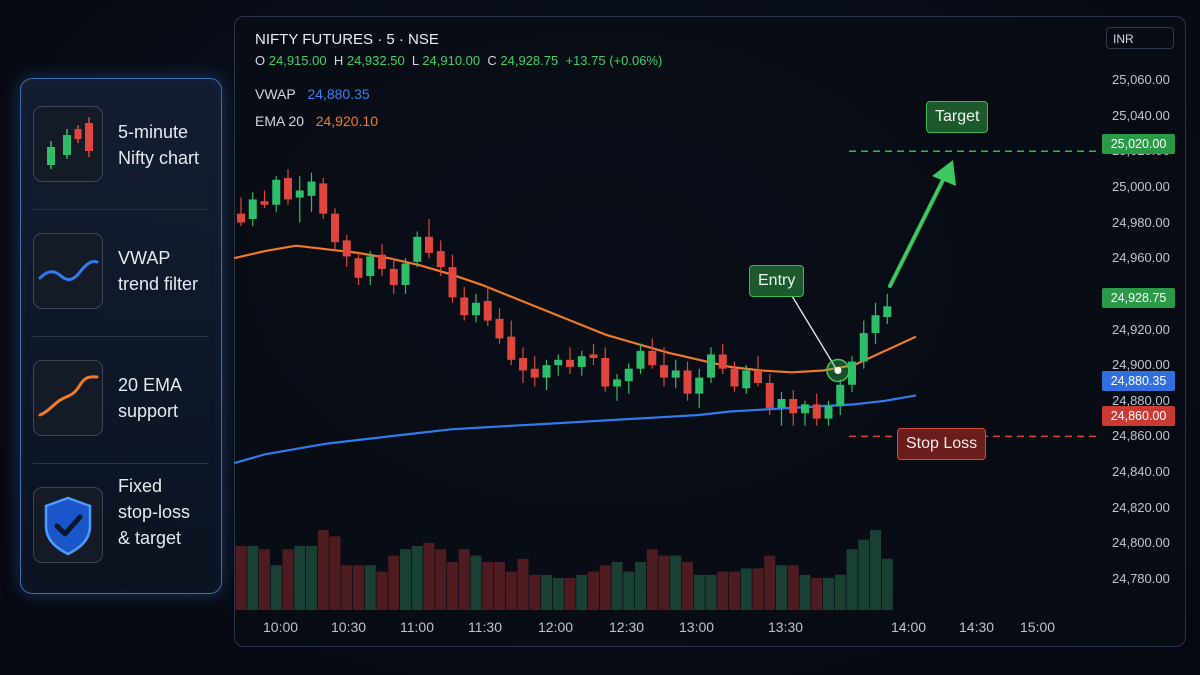 This screenshot has width=1200, height=675. I want to click on vwap-price-label: 24,880.35, so click(1138, 381).